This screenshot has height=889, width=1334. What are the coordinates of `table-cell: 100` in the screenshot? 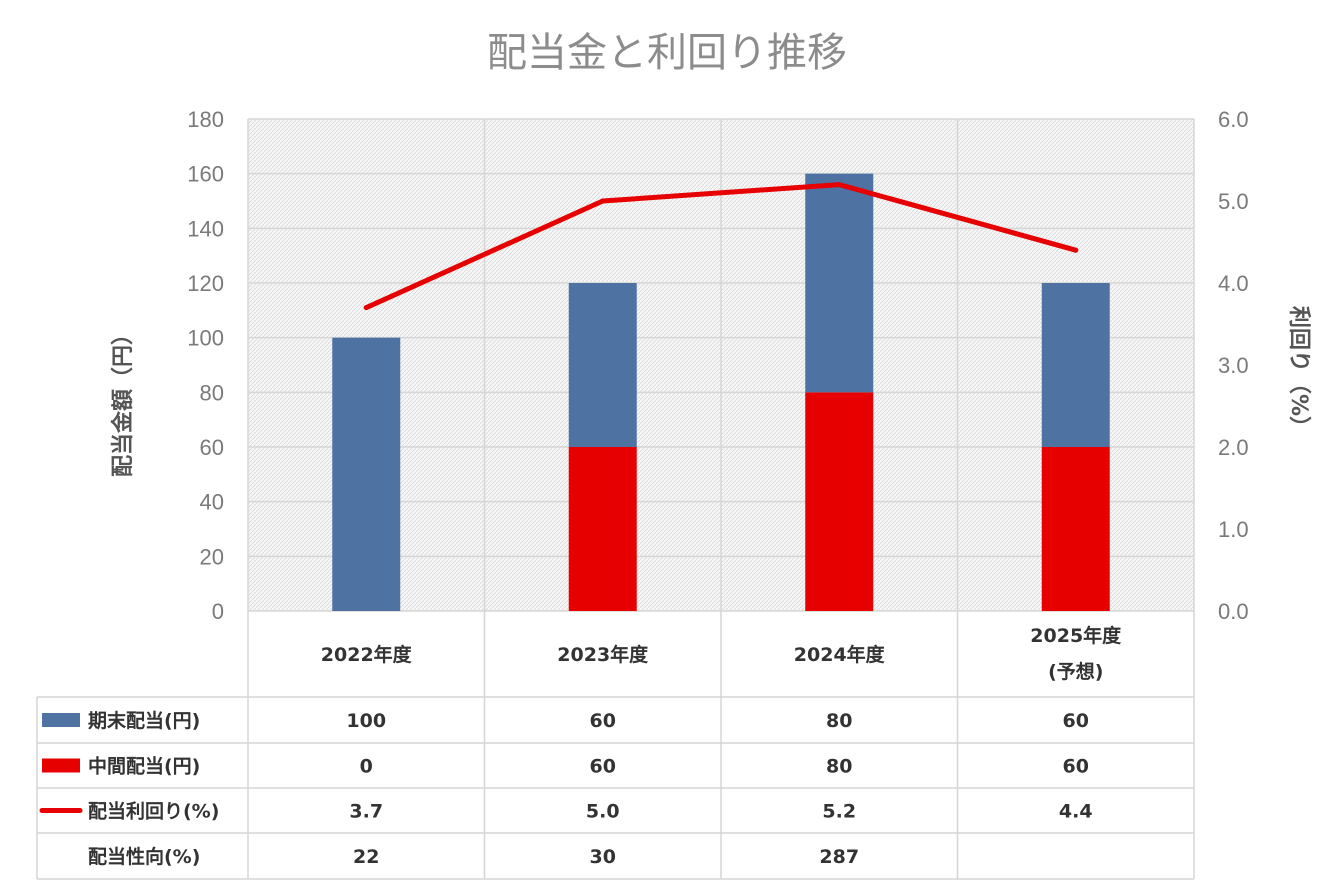 It's located at (366, 721).